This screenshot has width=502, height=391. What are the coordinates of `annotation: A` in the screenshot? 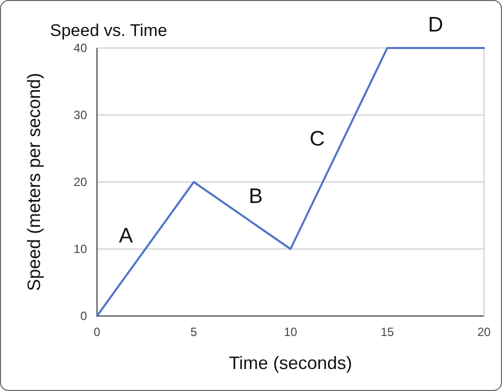 It's located at (125, 236).